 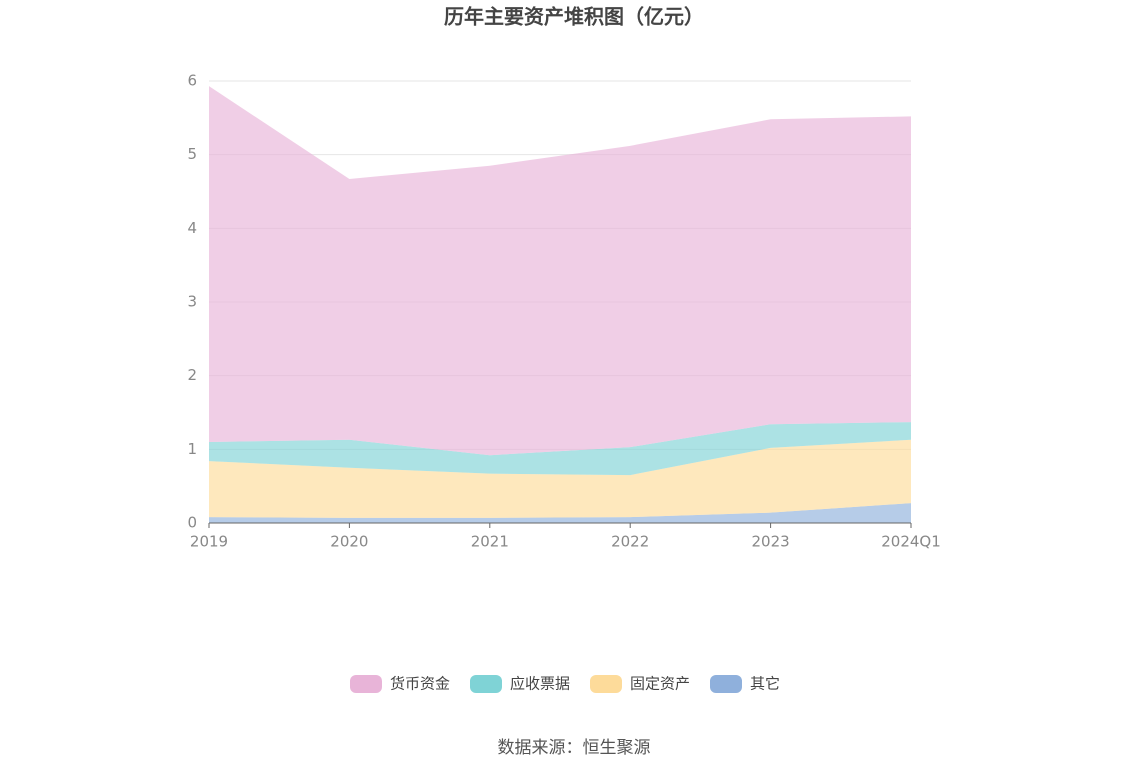 I want to click on y-tick-label: 2, so click(x=192, y=375).